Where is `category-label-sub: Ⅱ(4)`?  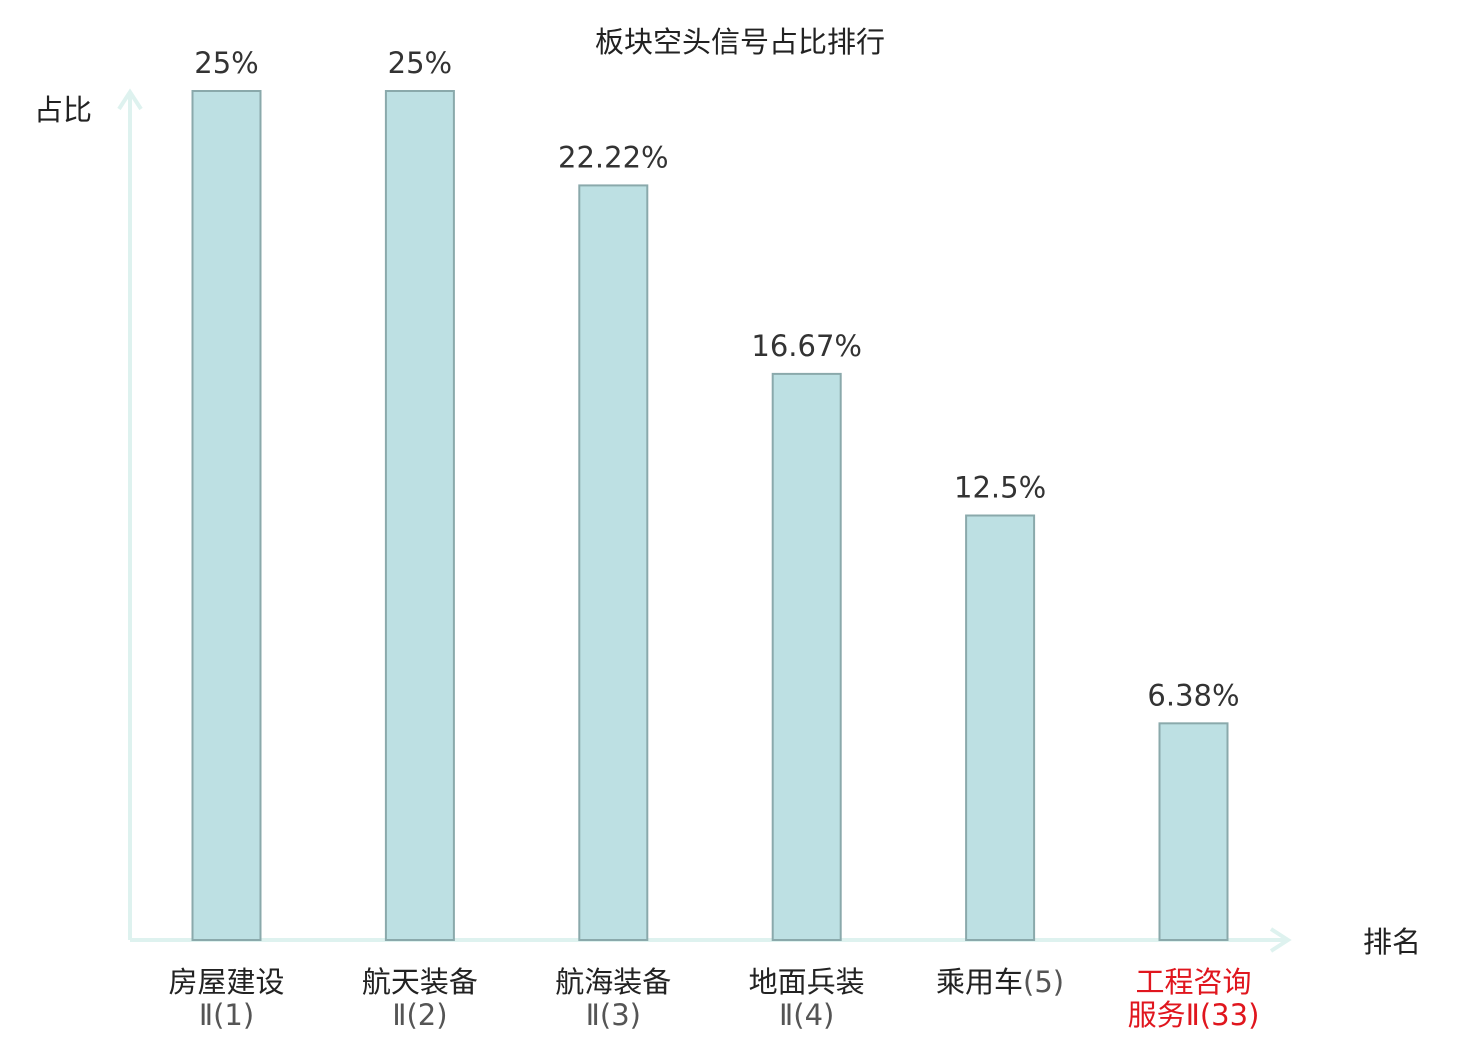 category-label-sub: Ⅱ(4) is located at coordinates (807, 1015).